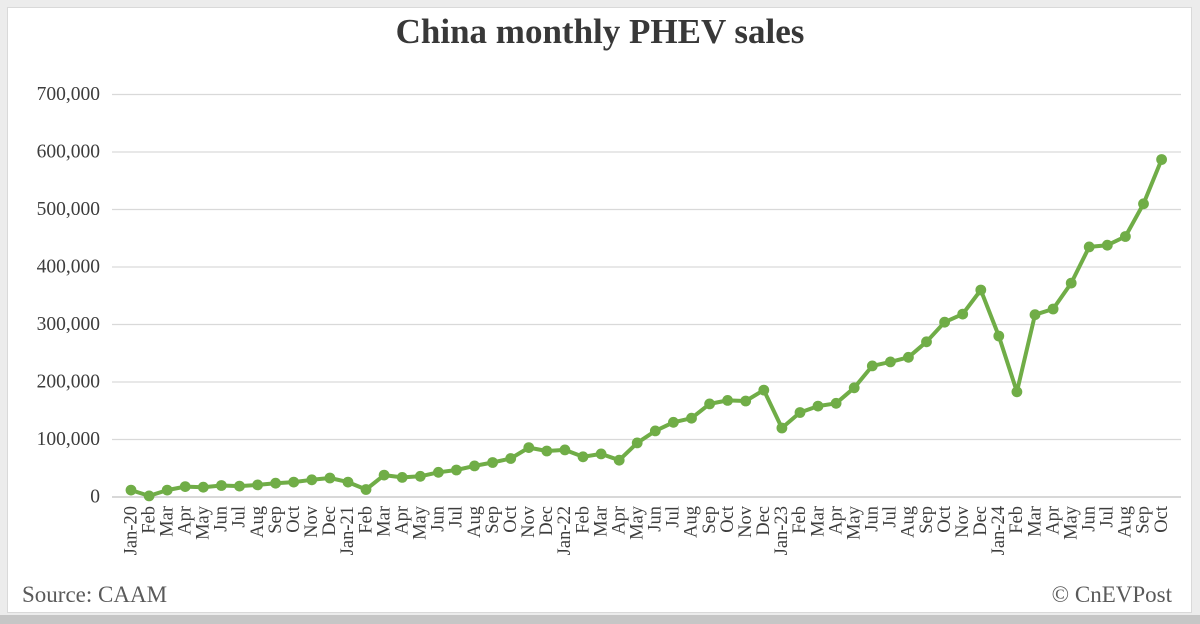  What do you see at coordinates (68, 209) in the screenshot?
I see `y-tick-label: 500,000` at bounding box center [68, 209].